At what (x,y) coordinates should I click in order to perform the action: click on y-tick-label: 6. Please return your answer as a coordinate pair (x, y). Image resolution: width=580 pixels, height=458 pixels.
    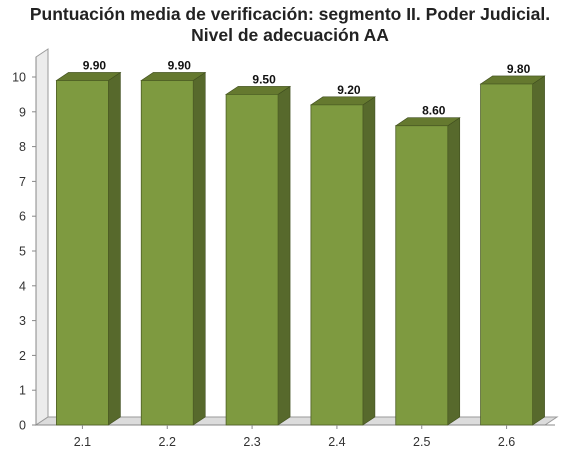
    Looking at the image, I should click on (22, 217).